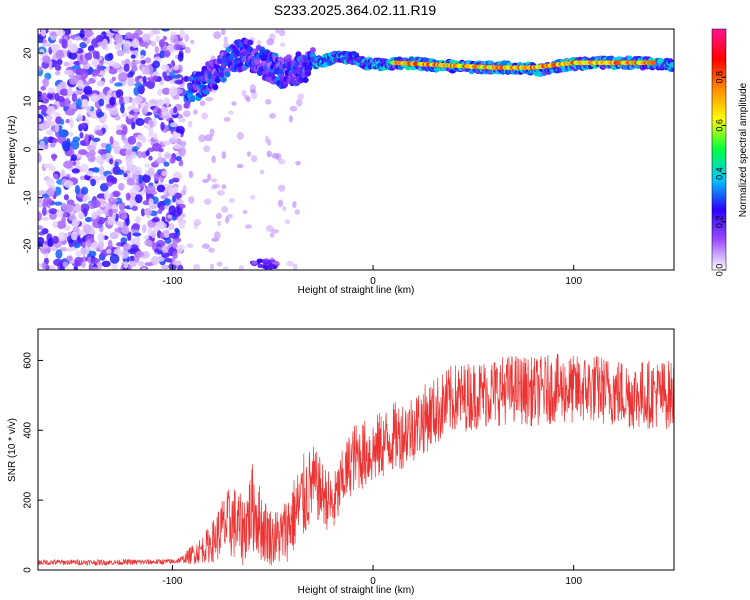  I want to click on spectrogram-y-ticks: -20 -10 0 10 20, so click(33, 150).